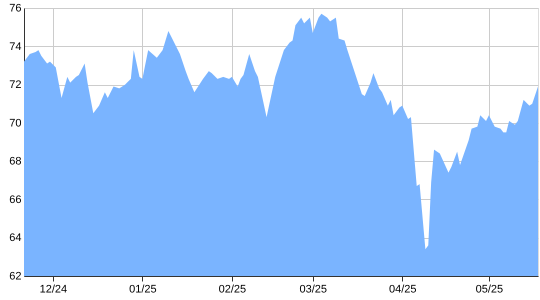 The height and width of the screenshot is (300, 540). What do you see at coordinates (15, 8) in the screenshot?
I see `y-tick-label: 76` at bounding box center [15, 8].